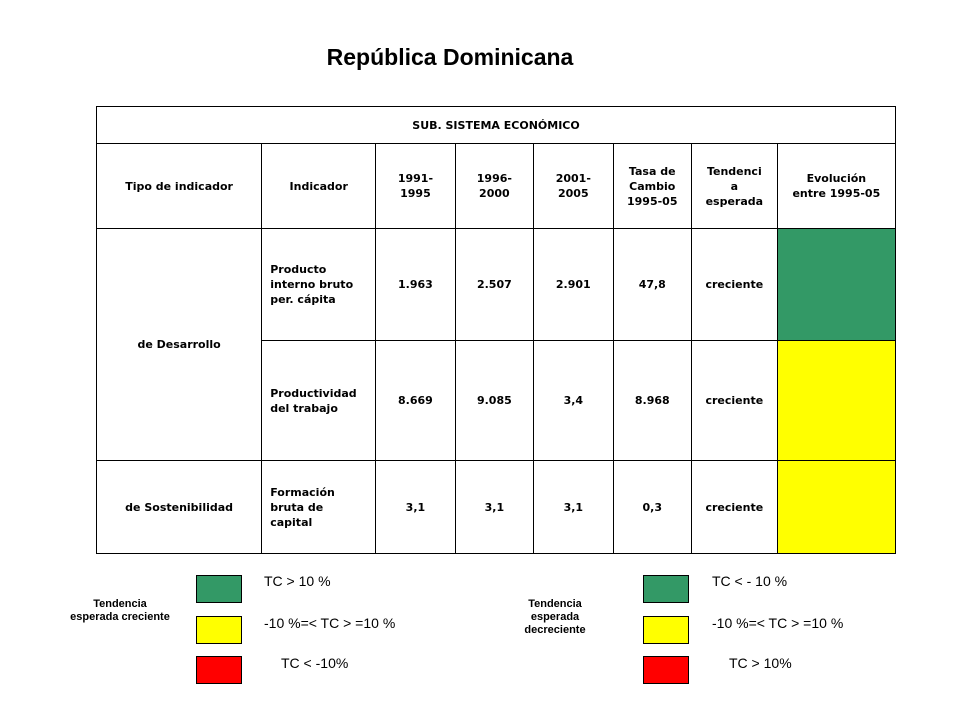 This screenshot has height=720, width=960. Describe the element at coordinates (415, 186) in the screenshot. I see `header-cell: 1991- 1995` at that location.